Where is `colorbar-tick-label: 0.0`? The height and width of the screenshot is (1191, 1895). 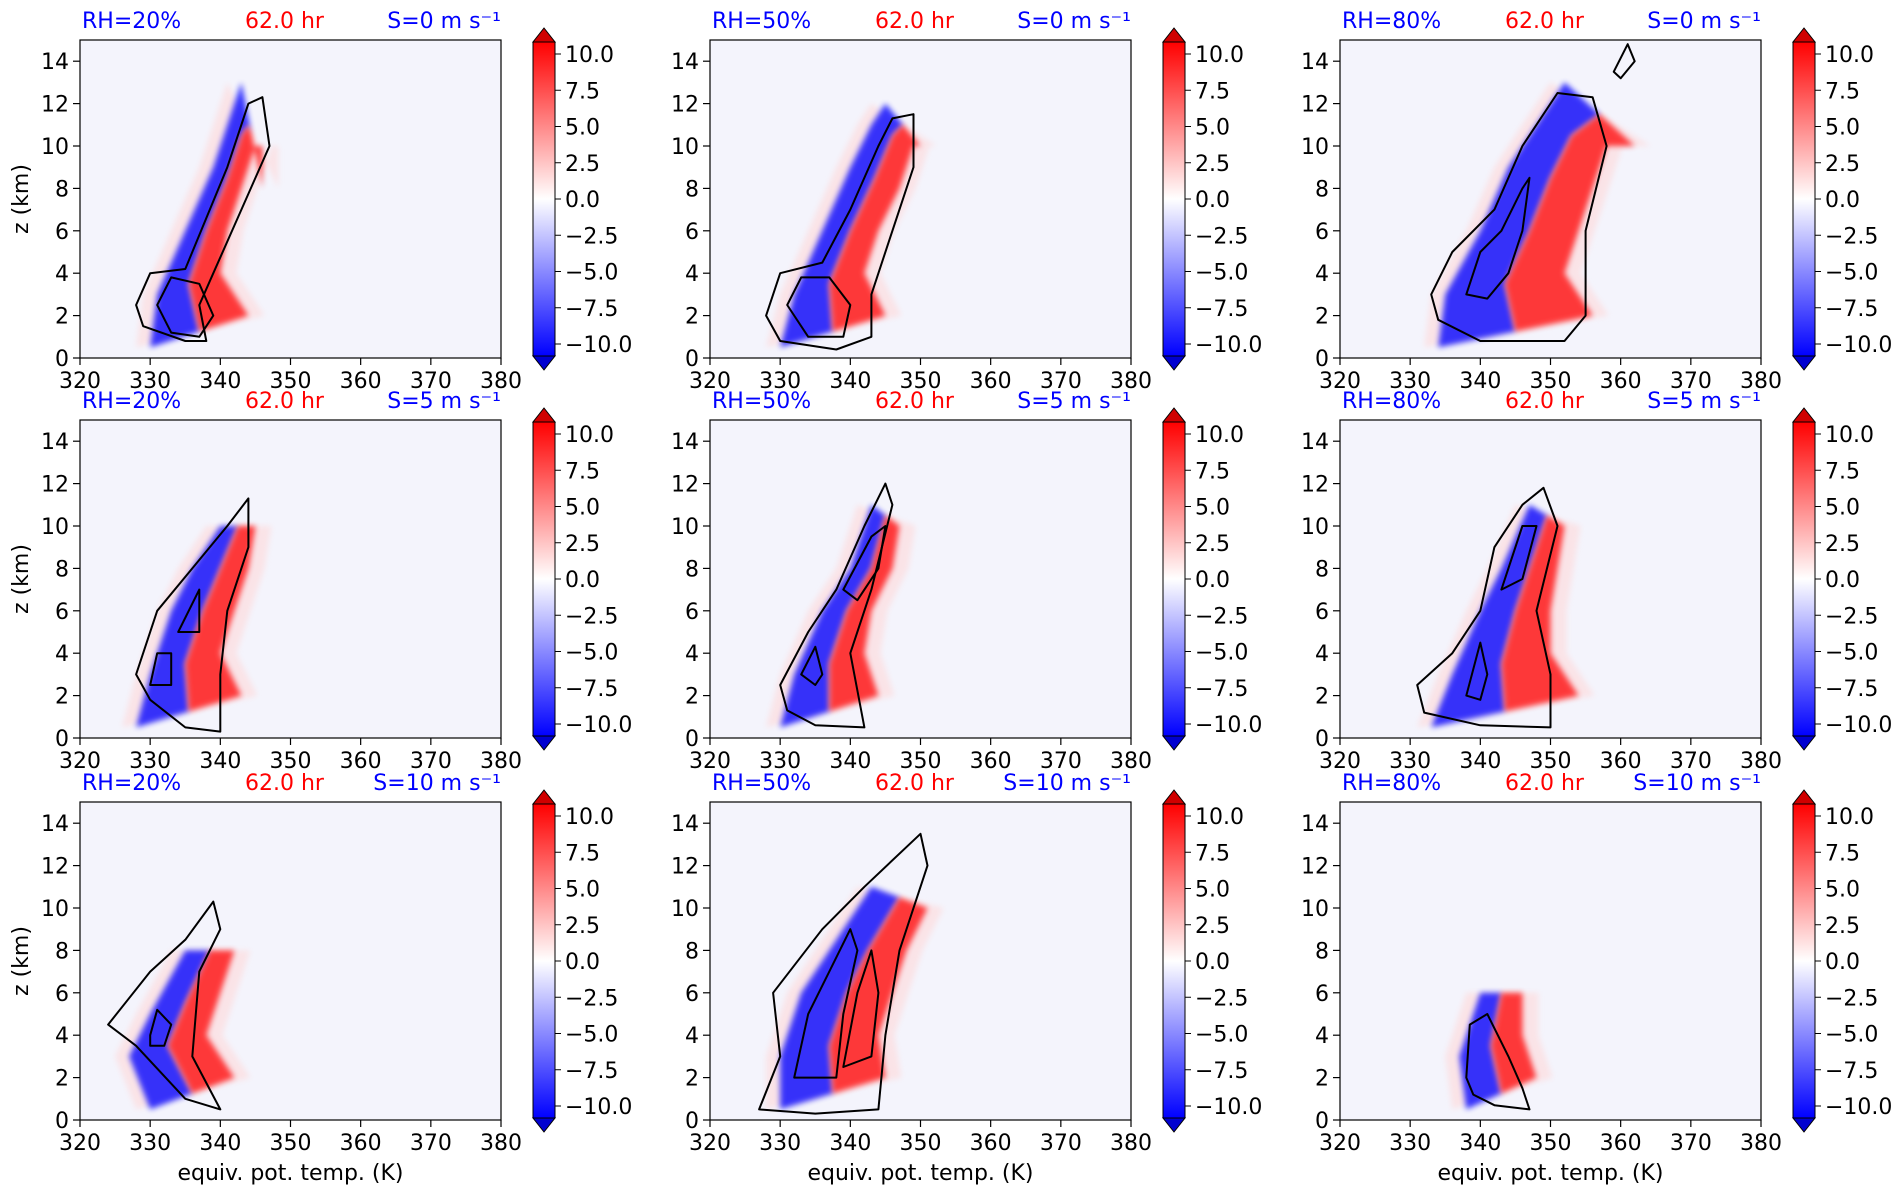 colorbar-tick-label: 0.0 is located at coordinates (1842, 962).